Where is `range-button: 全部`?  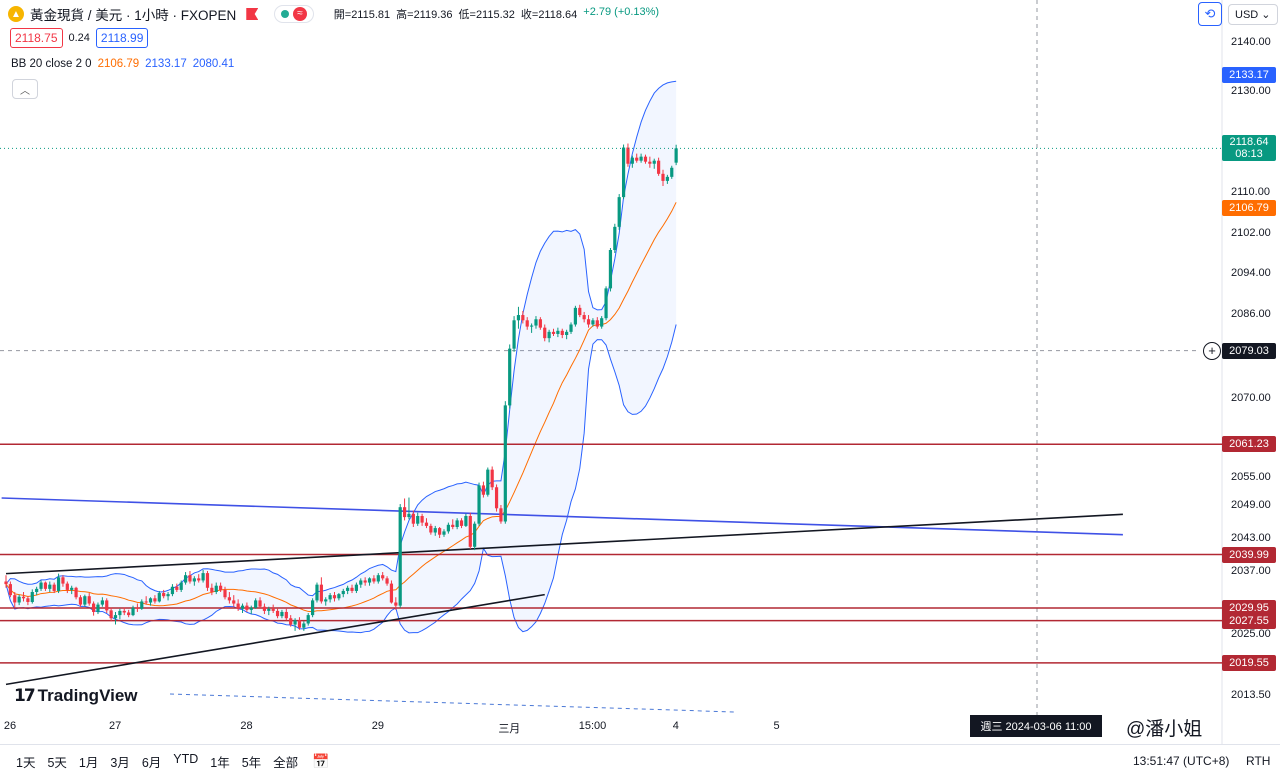
range-button: 全部 is located at coordinates (286, 762).